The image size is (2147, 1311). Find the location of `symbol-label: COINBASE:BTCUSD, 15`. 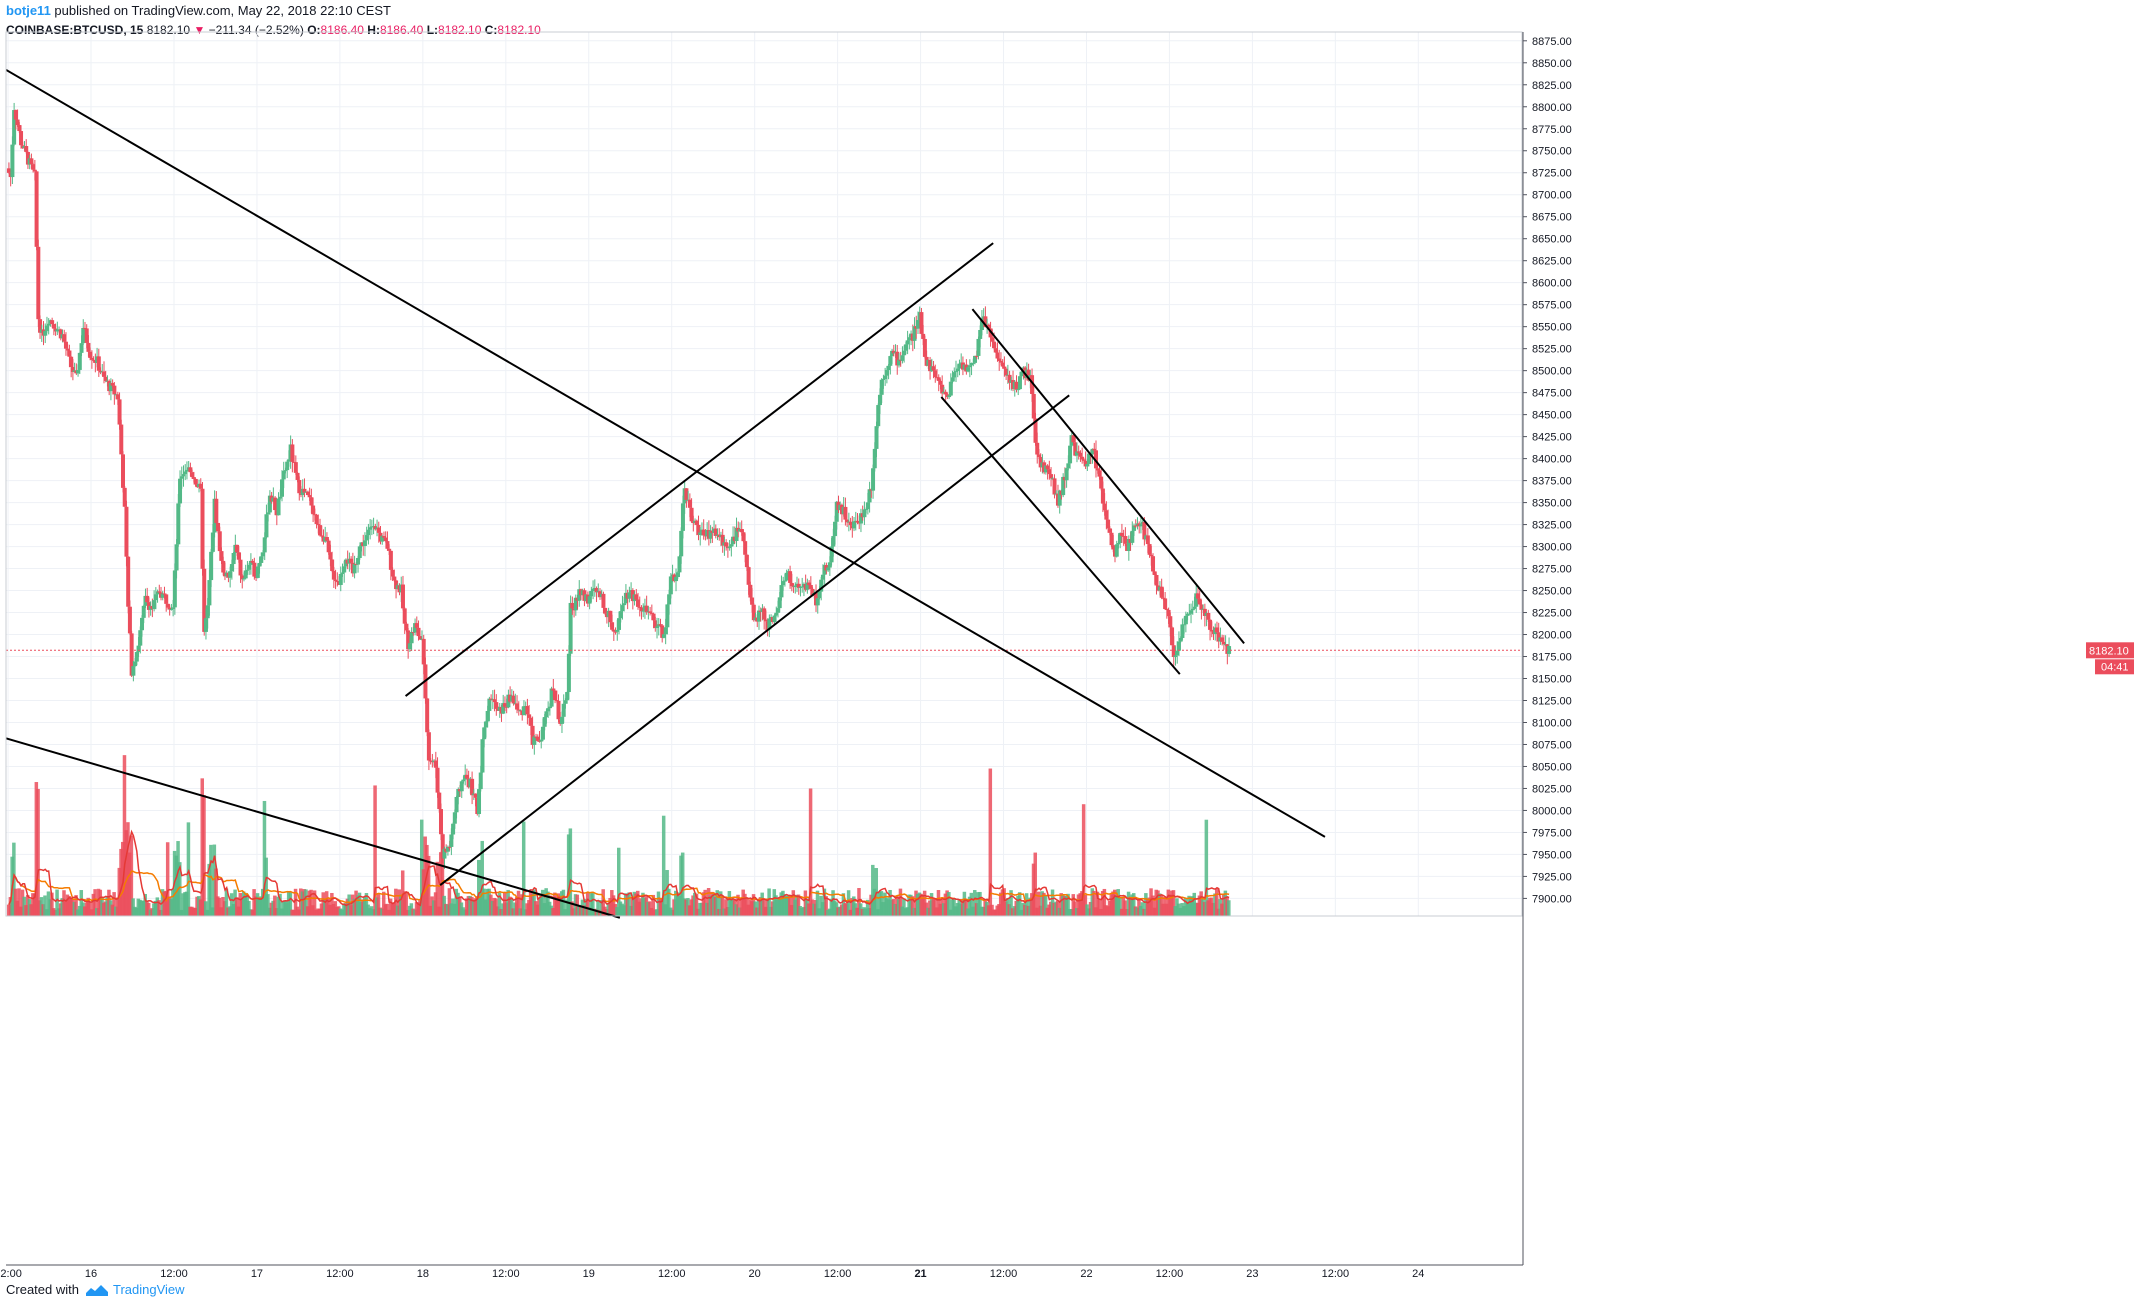

symbol-label: COINBASE:BTCUSD, 15 is located at coordinates (75, 30).